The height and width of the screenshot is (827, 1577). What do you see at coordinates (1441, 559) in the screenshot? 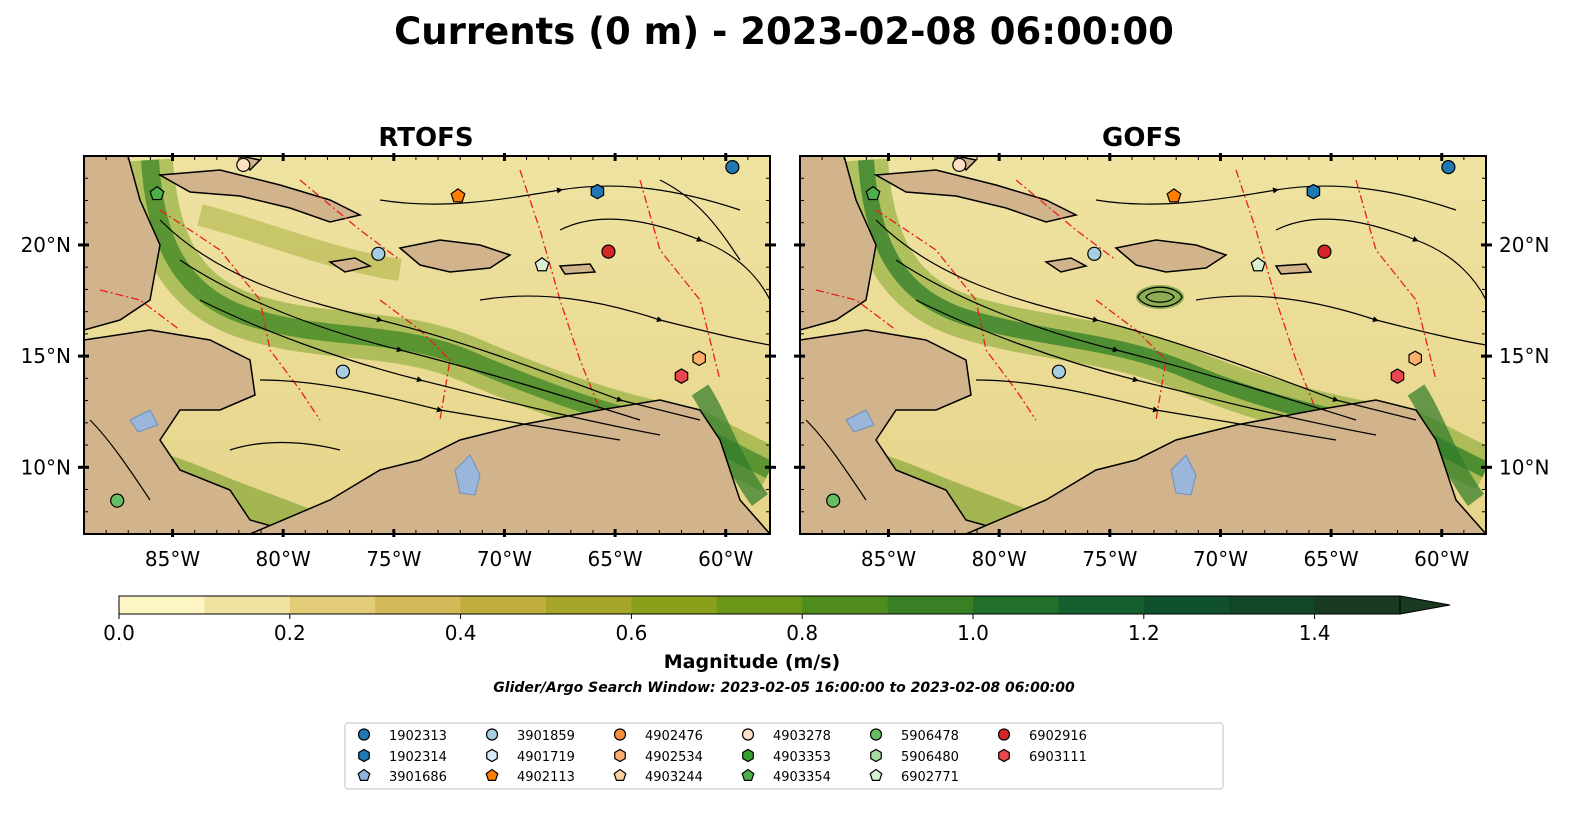
I see `lon-tick-label: 60°W` at bounding box center [1441, 559].